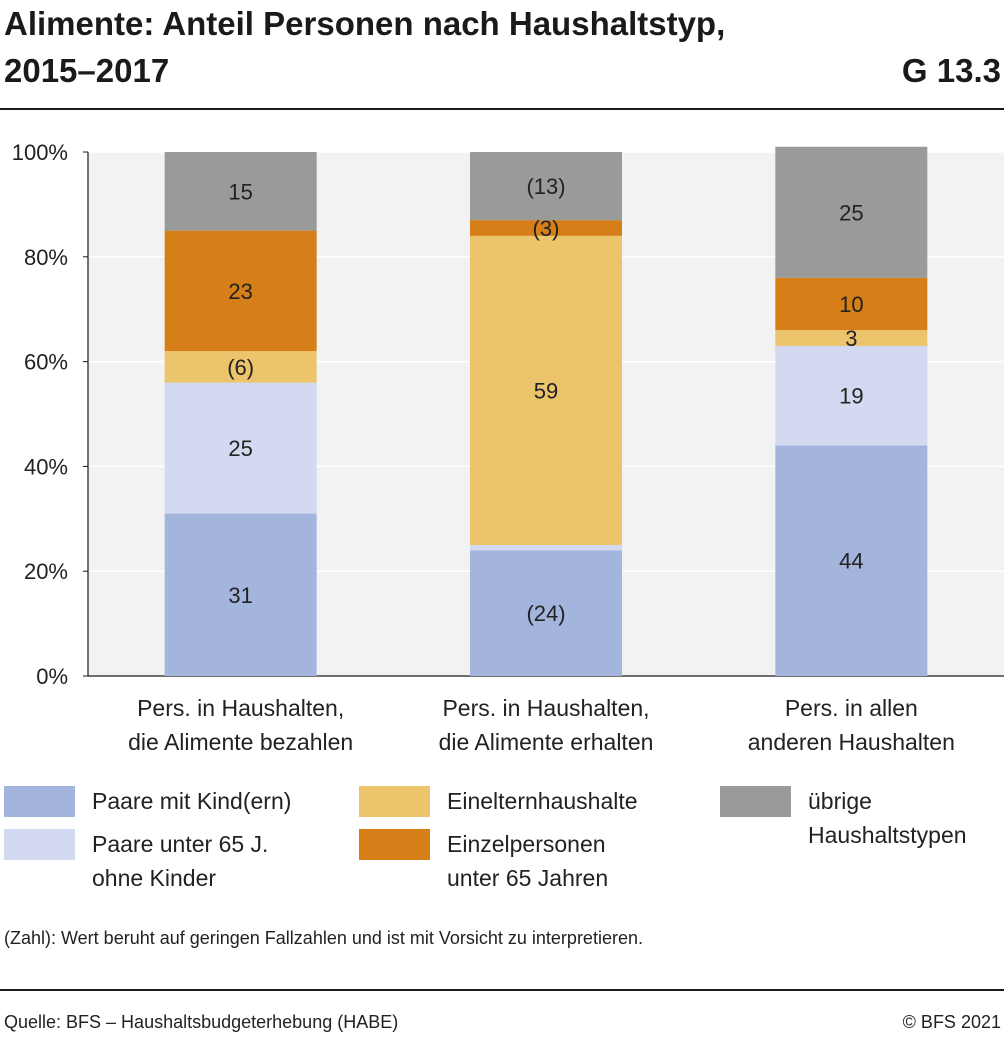  I want to click on legend-swatch-paare-ohne-kinder, so click(39, 844).